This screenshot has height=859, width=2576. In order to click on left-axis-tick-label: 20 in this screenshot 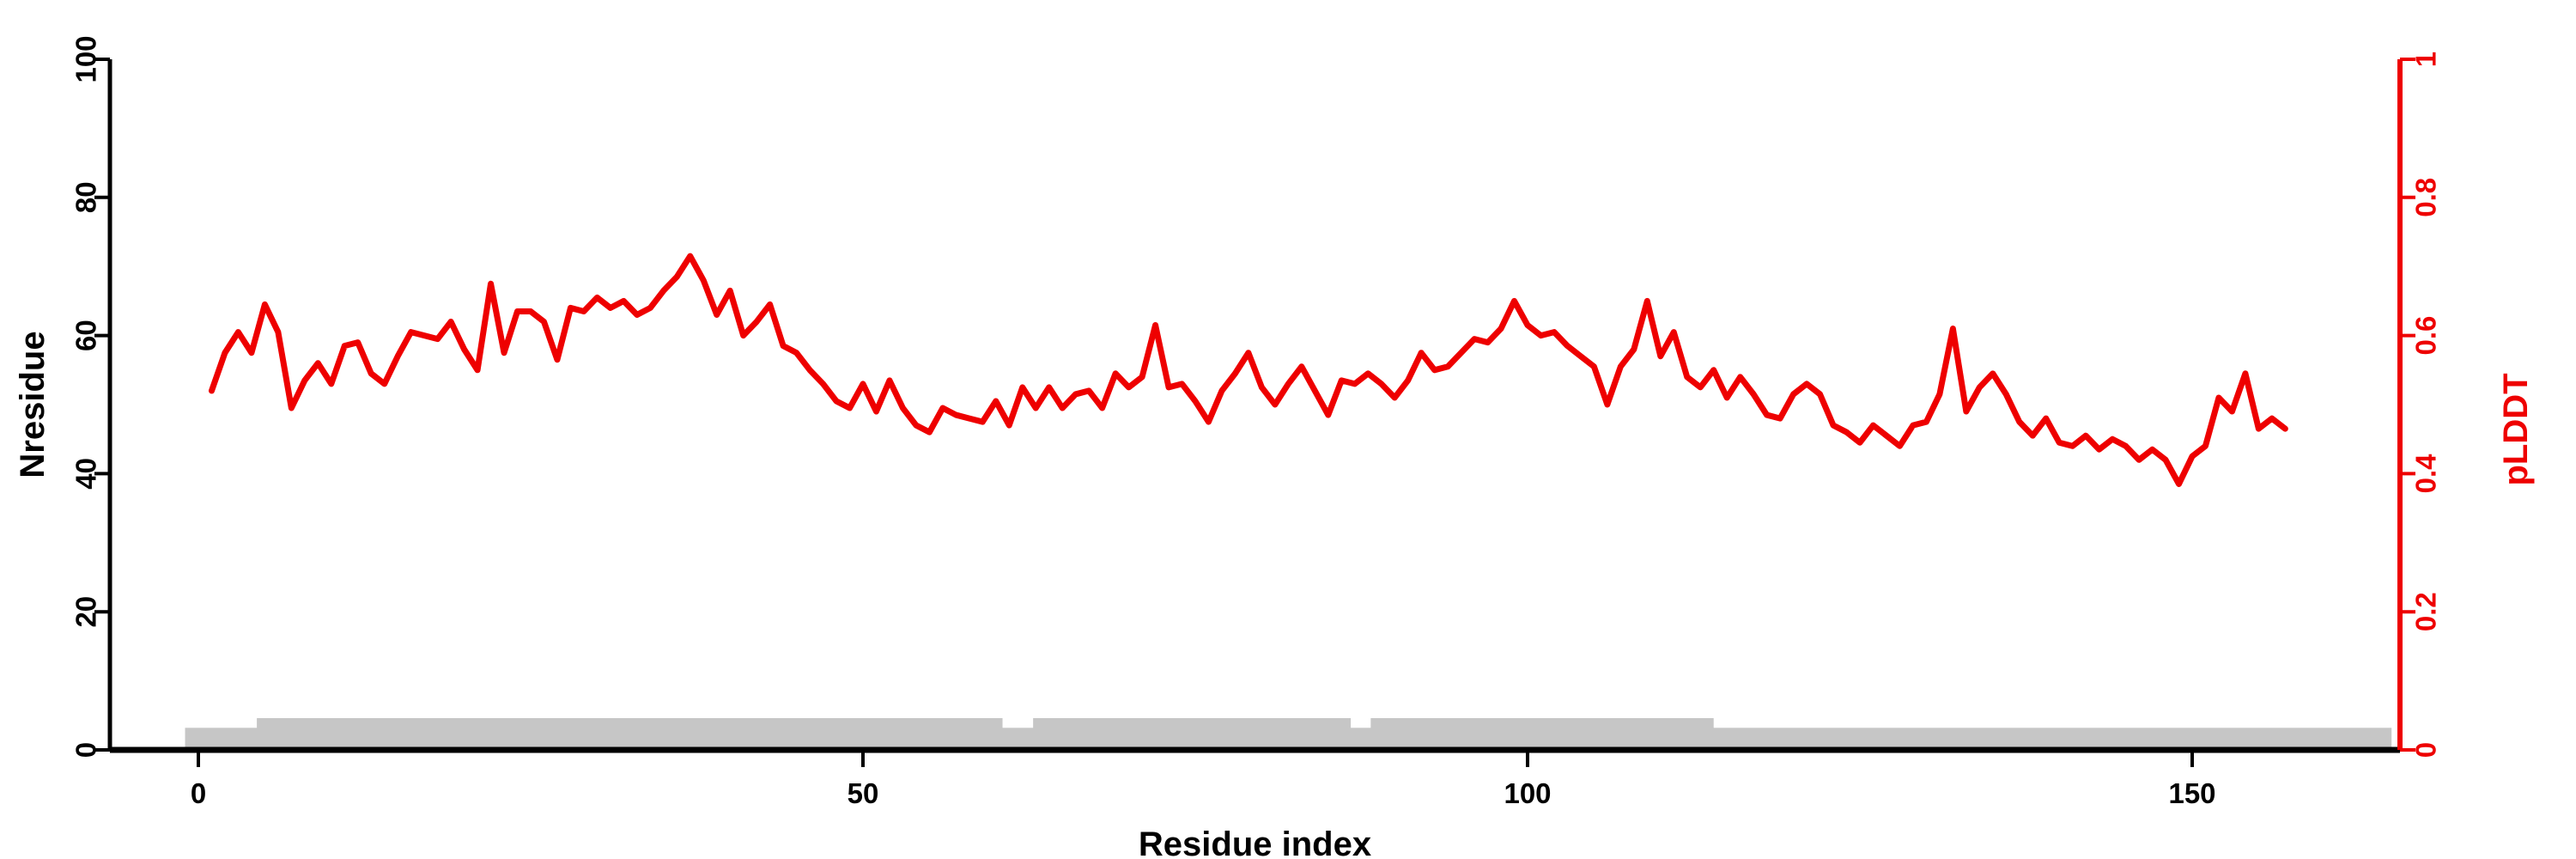, I will do `click(86, 612)`.